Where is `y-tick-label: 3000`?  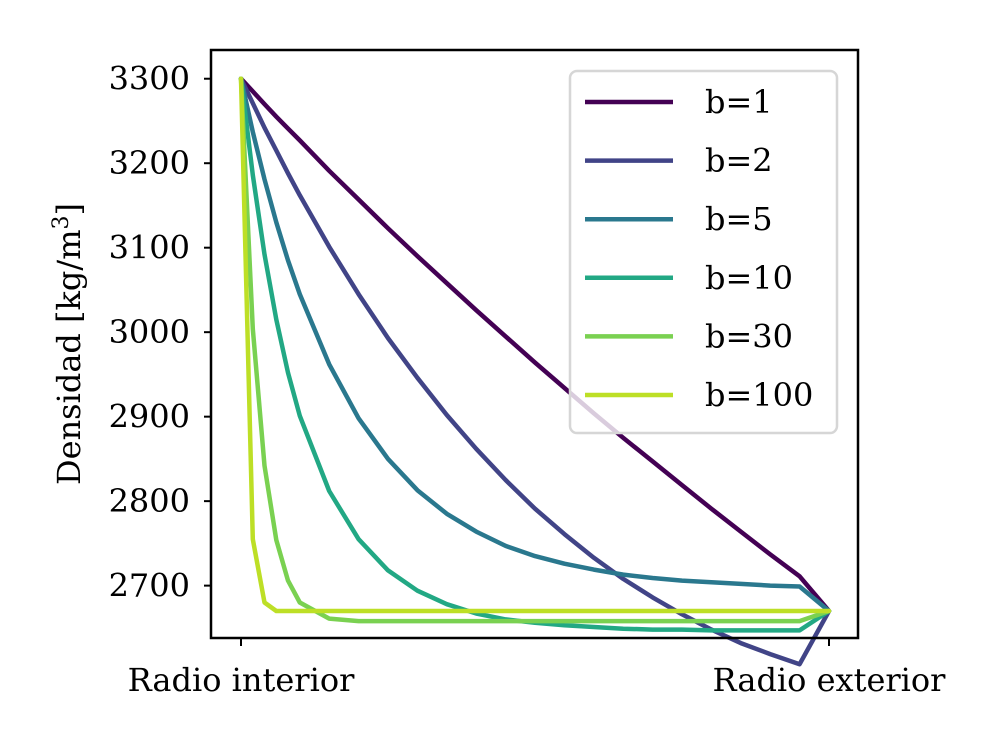 y-tick-label: 3000 is located at coordinates (149, 332).